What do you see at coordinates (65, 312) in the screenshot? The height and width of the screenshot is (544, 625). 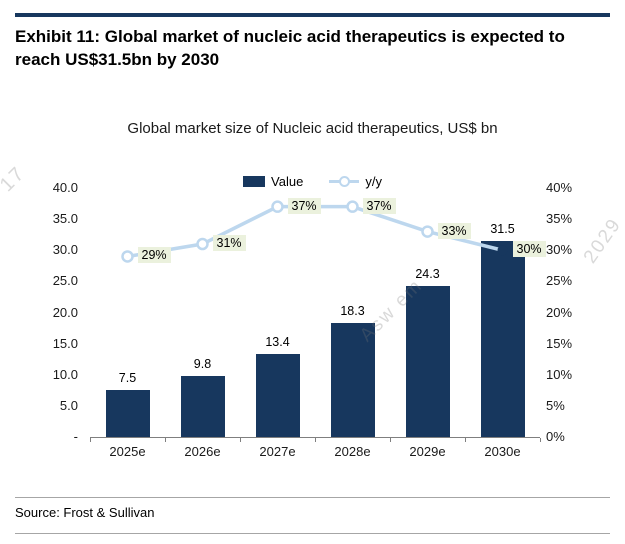 I see `y-axis-left-tick-label: 20.0` at bounding box center [65, 312].